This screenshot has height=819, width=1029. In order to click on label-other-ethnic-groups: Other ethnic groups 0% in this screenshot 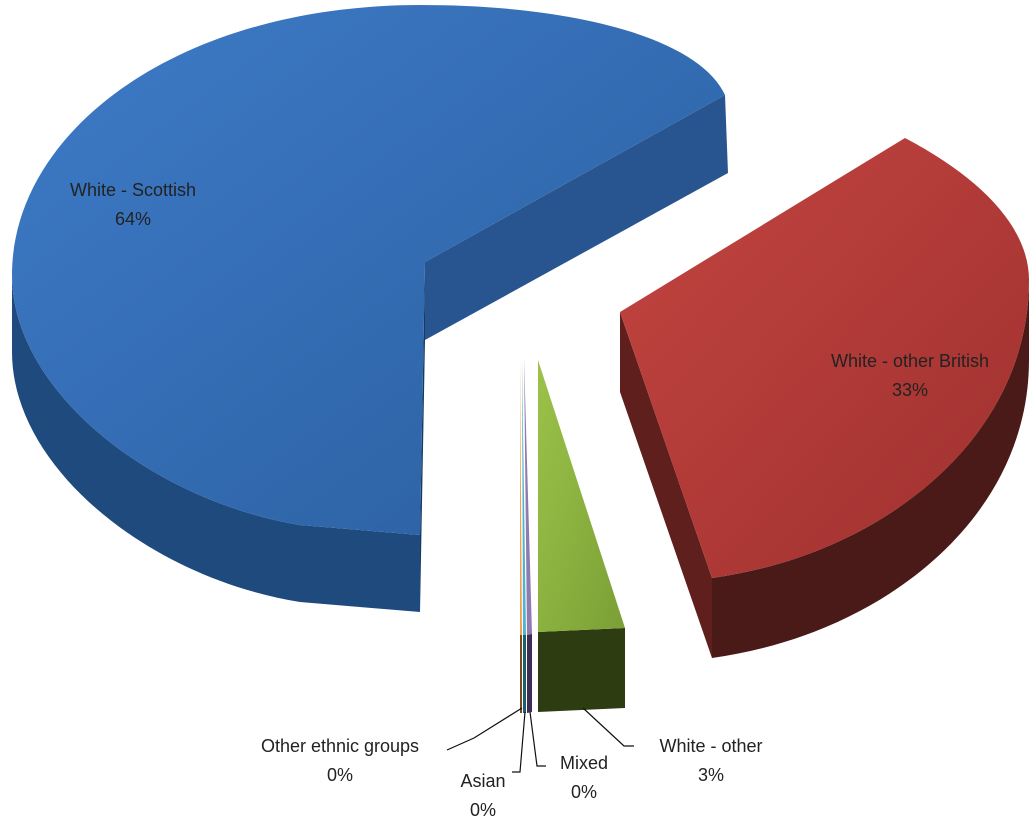, I will do `click(340, 760)`.